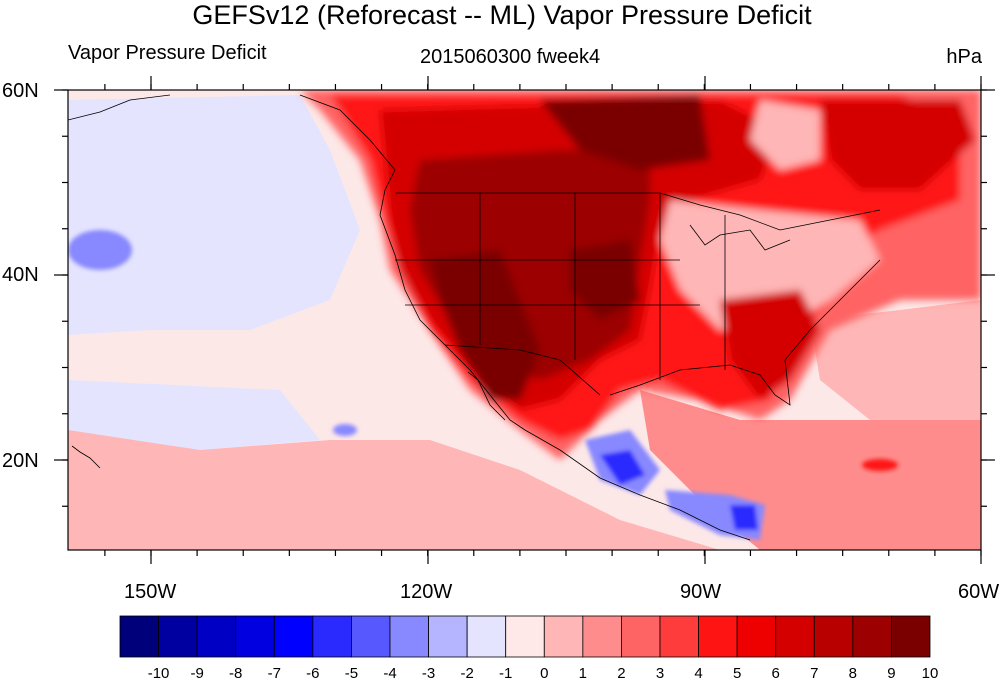  Describe the element at coordinates (428, 673) in the screenshot. I see `colorbar-tick-label: -3` at that location.